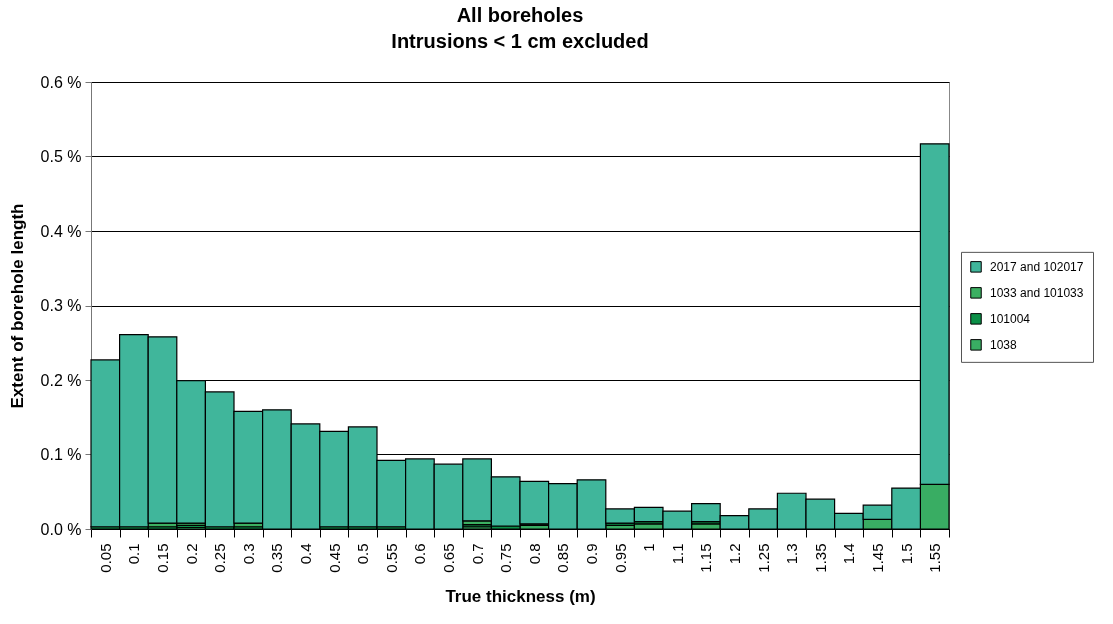 This screenshot has height=624, width=1113. What do you see at coordinates (820, 558) in the screenshot?
I see `x-tick-label: 1.35` at bounding box center [820, 558].